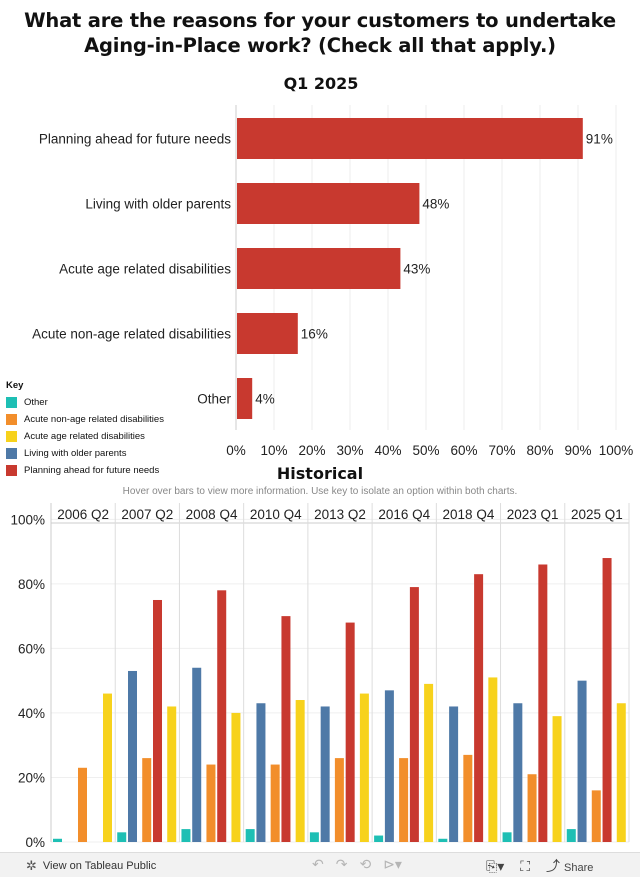  What do you see at coordinates (525, 865) in the screenshot?
I see `fullscreen-icon: ⛶` at bounding box center [525, 865].